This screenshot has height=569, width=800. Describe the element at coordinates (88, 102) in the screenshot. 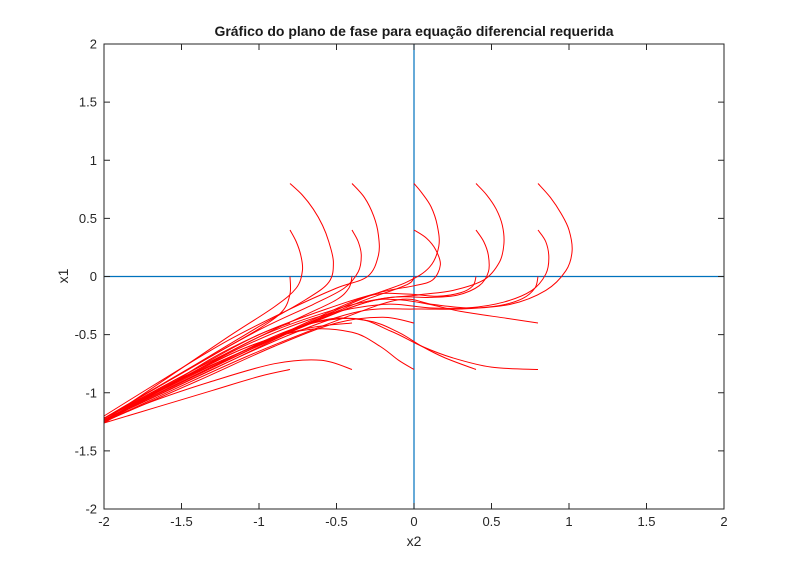

I see `y-tick-label: 1.5` at that location.